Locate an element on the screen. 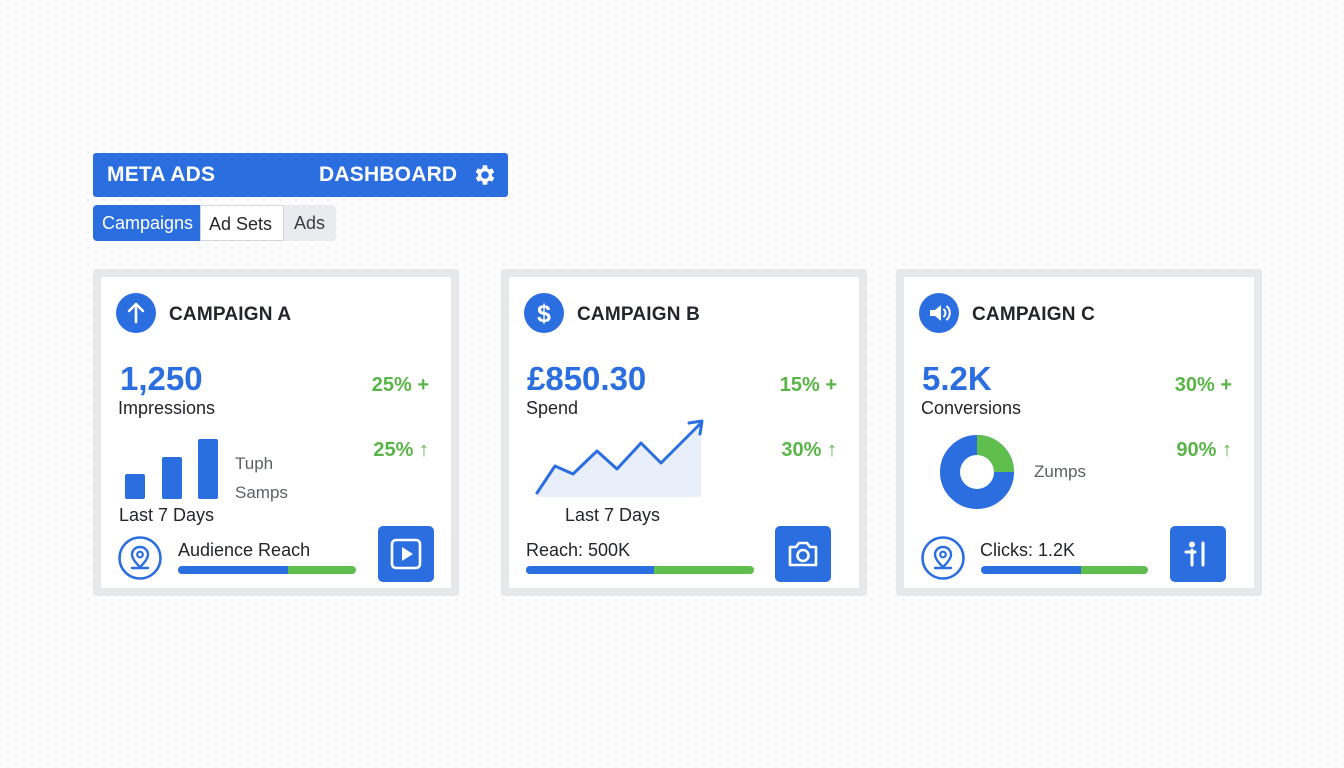  play-icon is located at coordinates (406, 554).